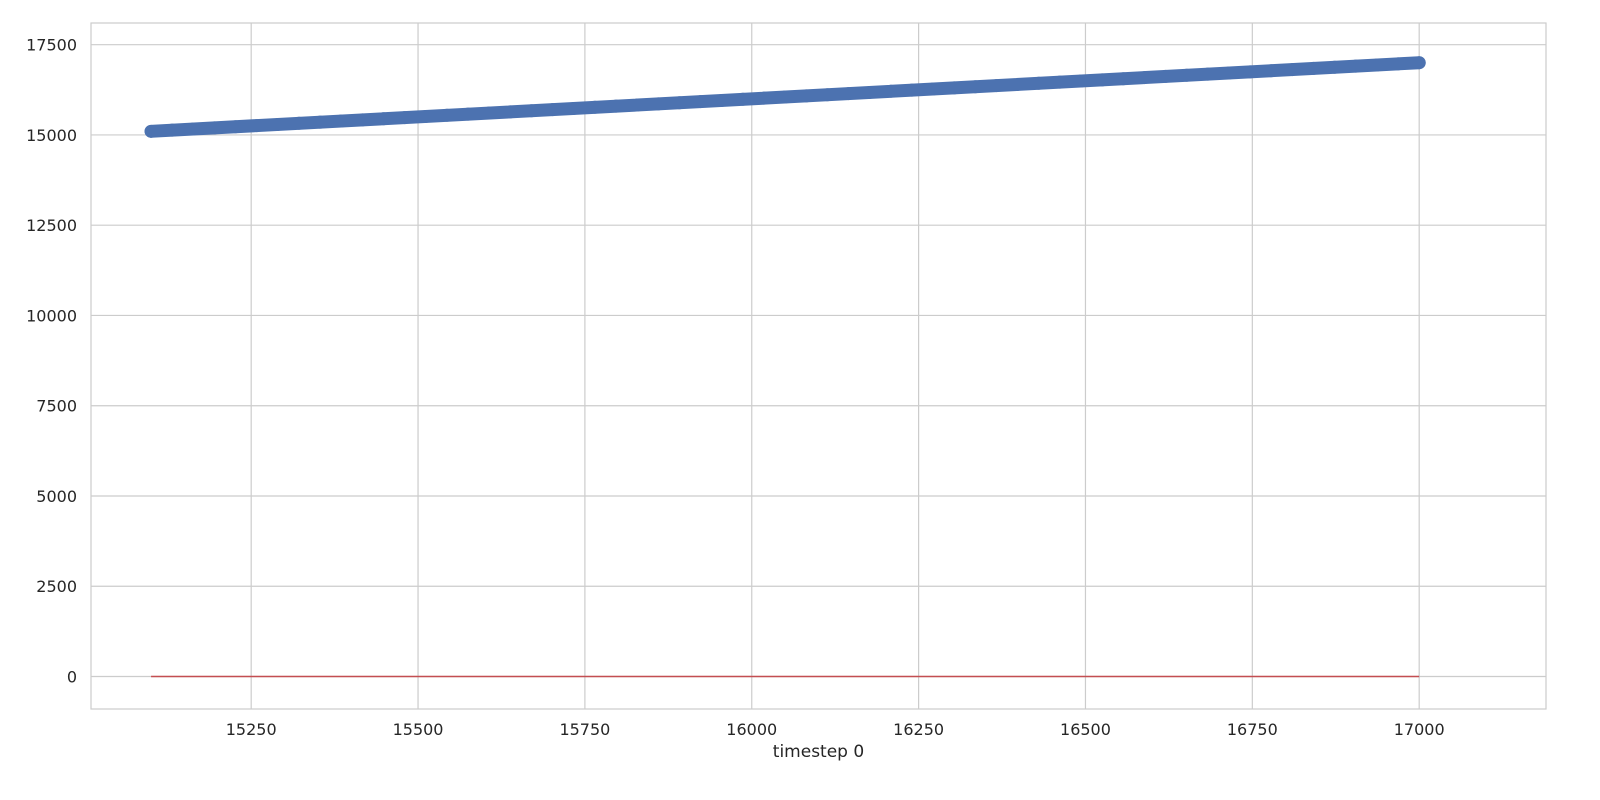 Image resolution: width=1600 pixels, height=800 pixels. I want to click on y-tick-label: 10000, so click(51, 315).